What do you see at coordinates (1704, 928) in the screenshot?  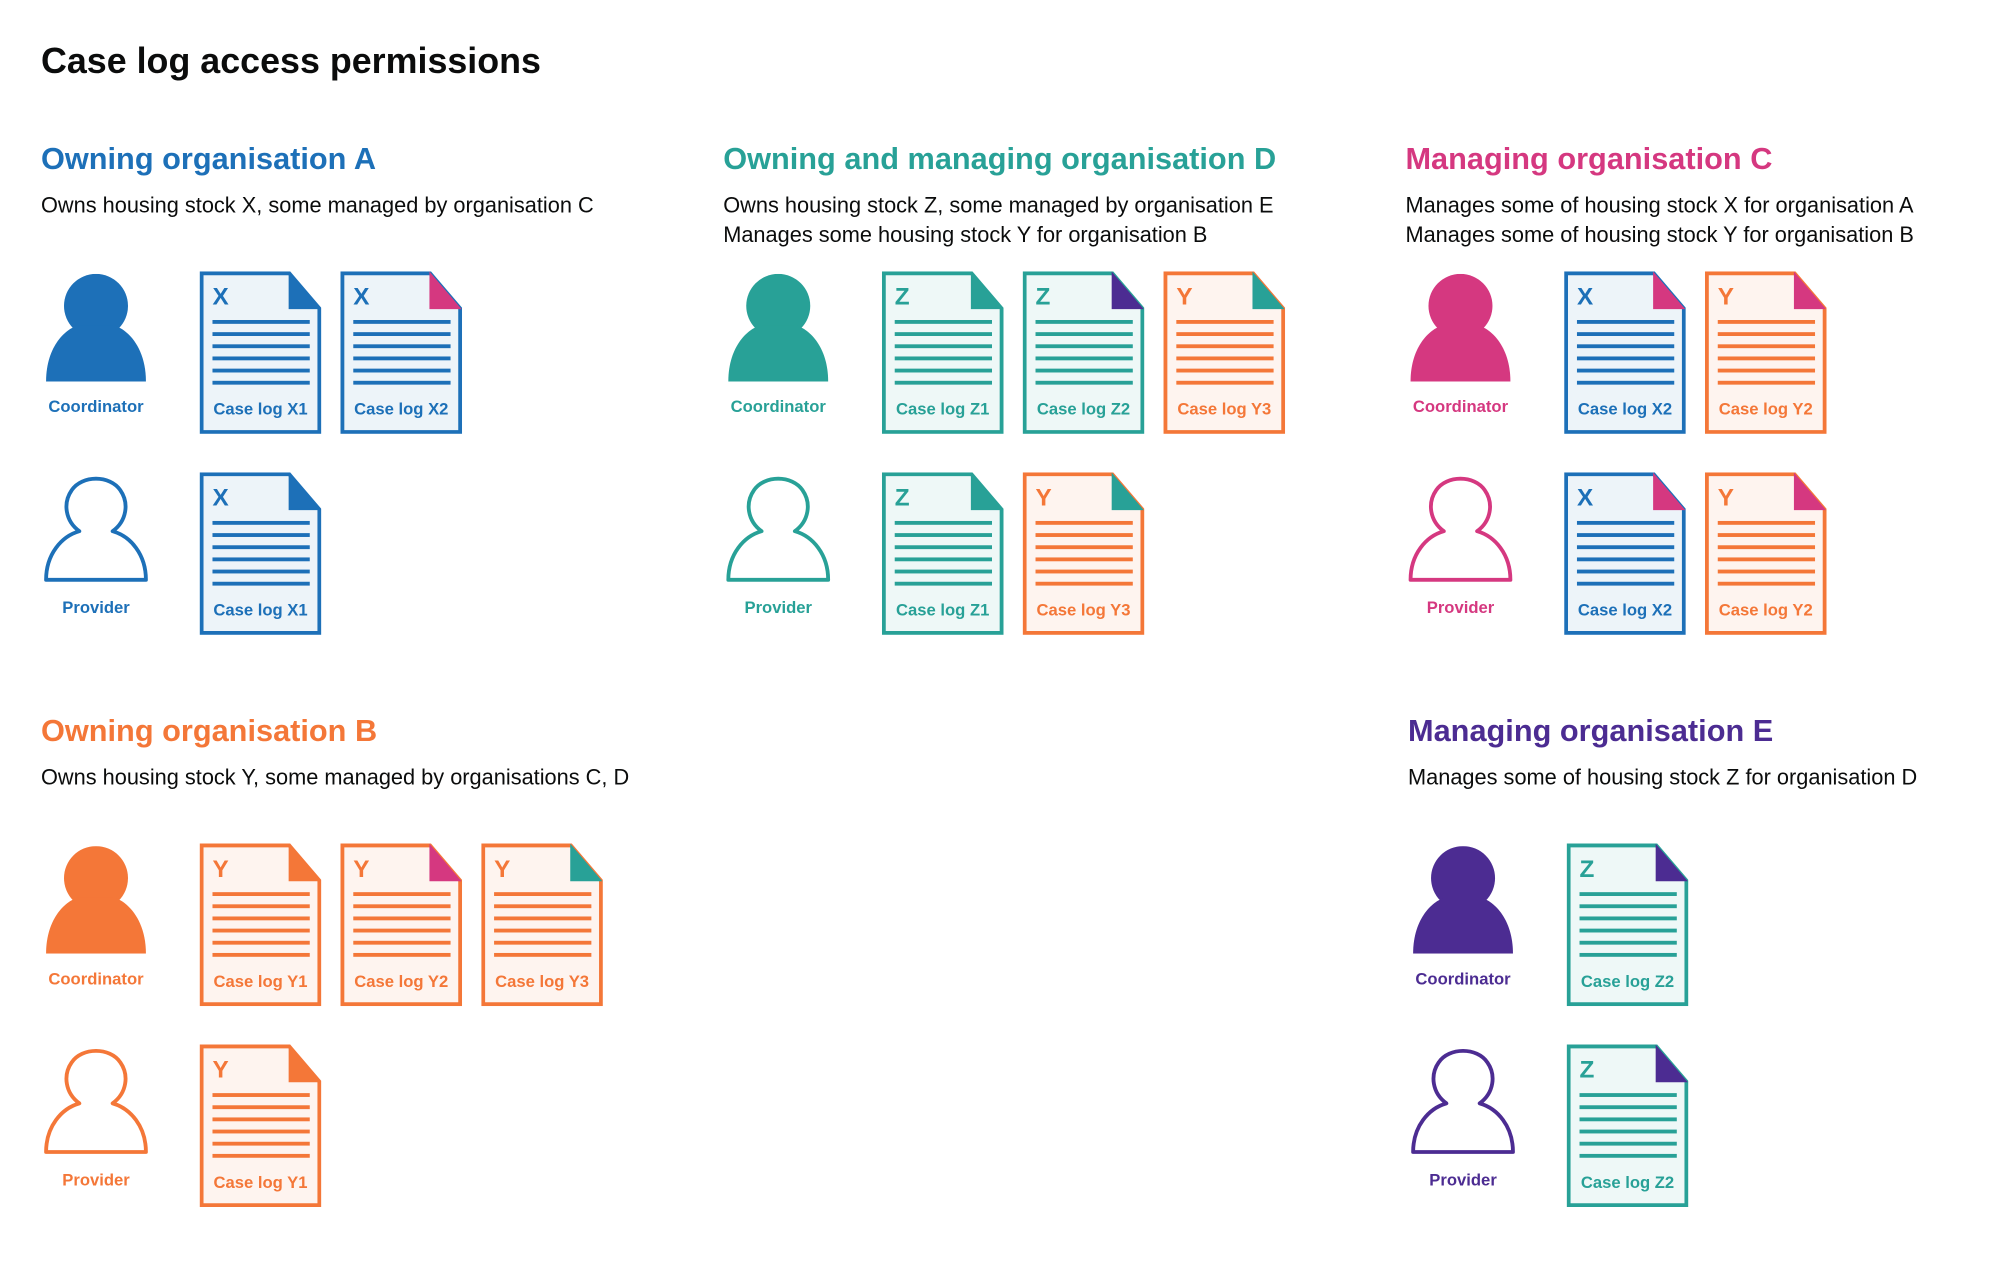 I see `role-coordinator: Coordinator Z Case log Z2` at bounding box center [1704, 928].